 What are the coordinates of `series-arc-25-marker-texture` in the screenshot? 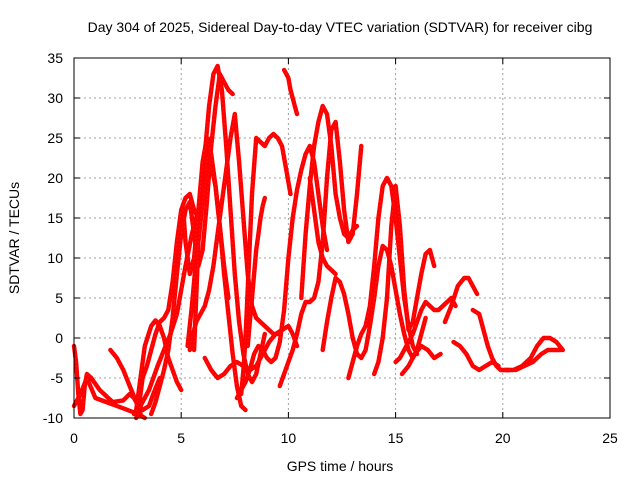 It's located at (421, 360).